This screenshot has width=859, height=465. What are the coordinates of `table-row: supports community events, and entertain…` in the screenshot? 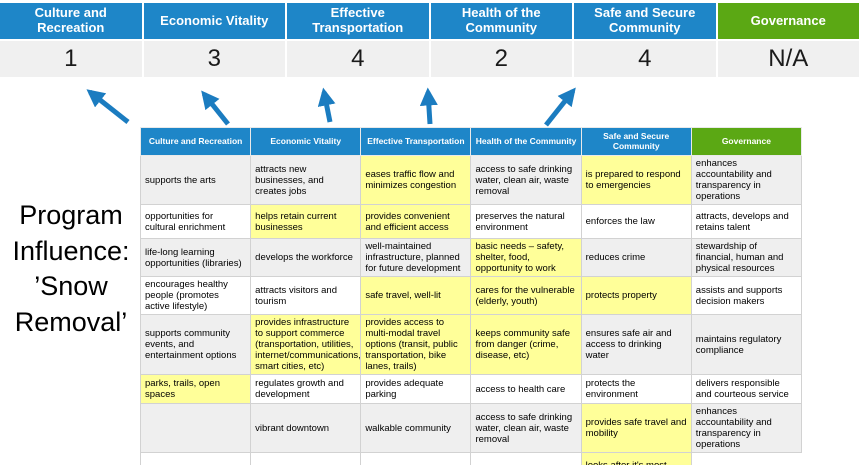 It's located at (471, 345).